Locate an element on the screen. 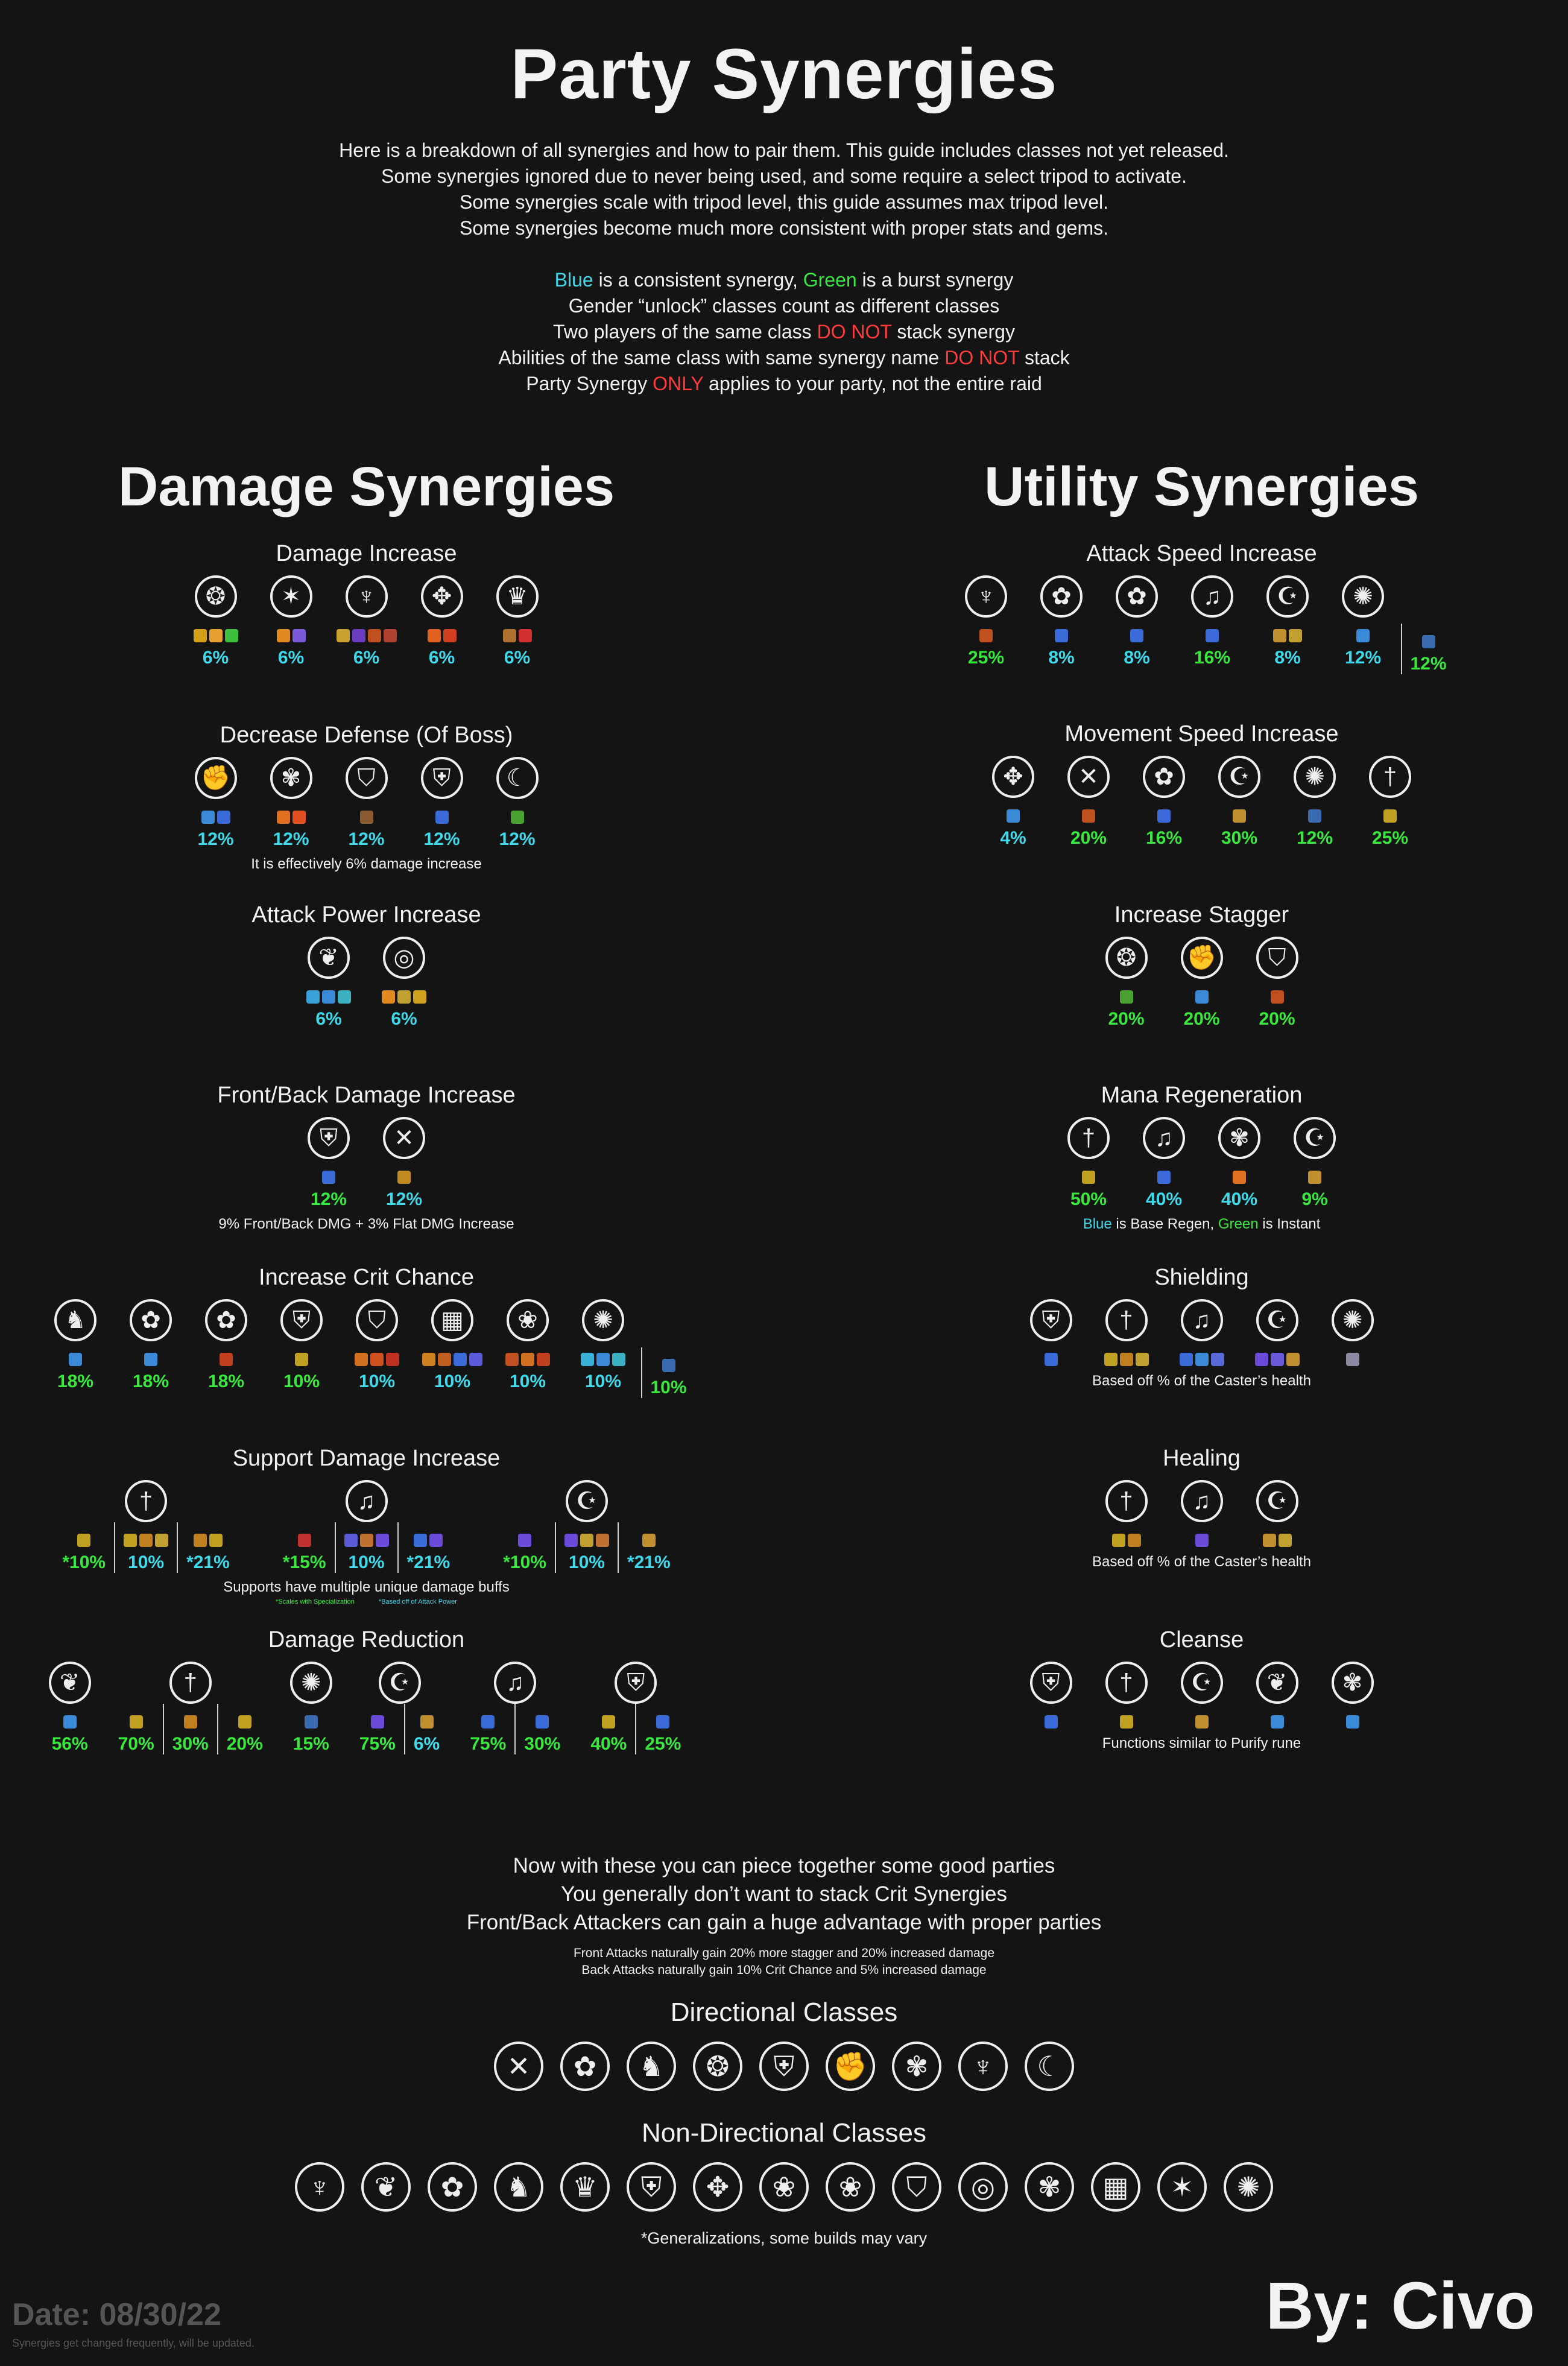  synergy-item: ✺ is located at coordinates (1352, 1333).